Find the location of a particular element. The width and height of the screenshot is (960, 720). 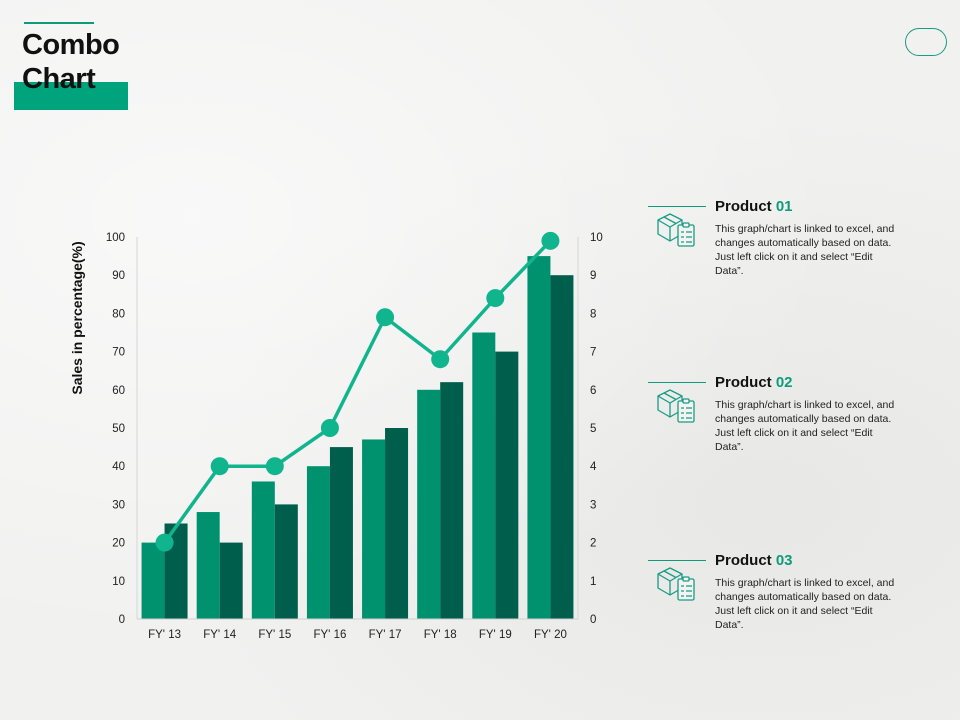

slide-title: Combo Chart is located at coordinates (78, 62).